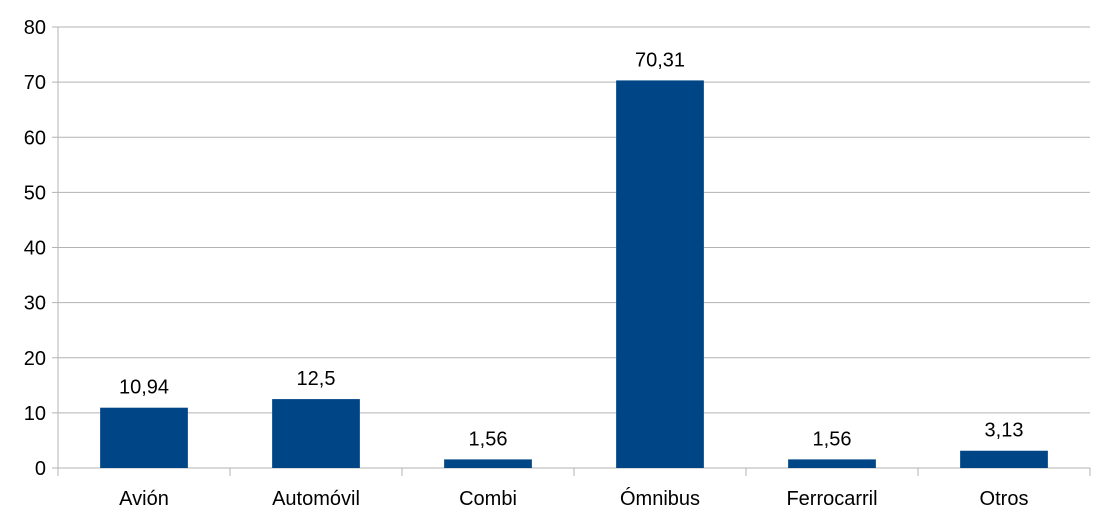  What do you see at coordinates (35, 249) in the screenshot?
I see `y-tick-label: 40` at bounding box center [35, 249].